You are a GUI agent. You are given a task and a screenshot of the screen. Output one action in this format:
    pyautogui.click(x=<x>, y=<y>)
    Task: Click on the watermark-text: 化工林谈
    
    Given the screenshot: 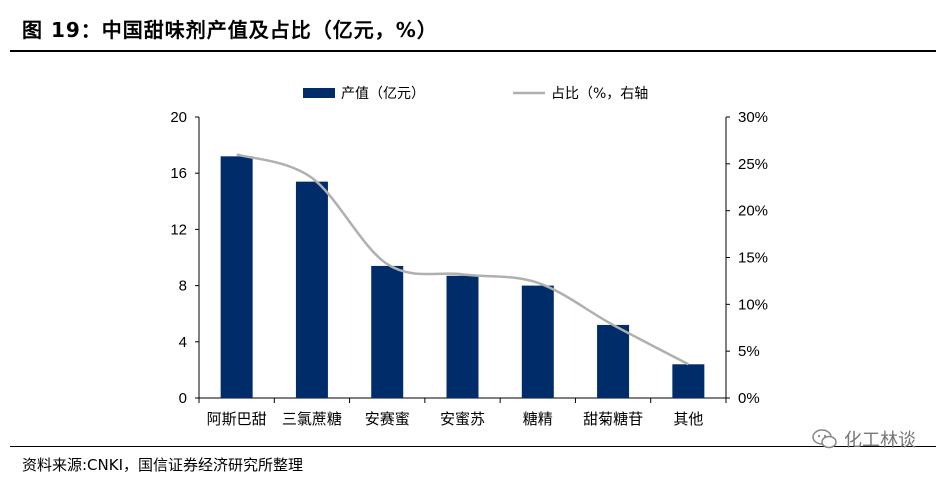 What is the action you would take?
    pyautogui.click(x=880, y=440)
    